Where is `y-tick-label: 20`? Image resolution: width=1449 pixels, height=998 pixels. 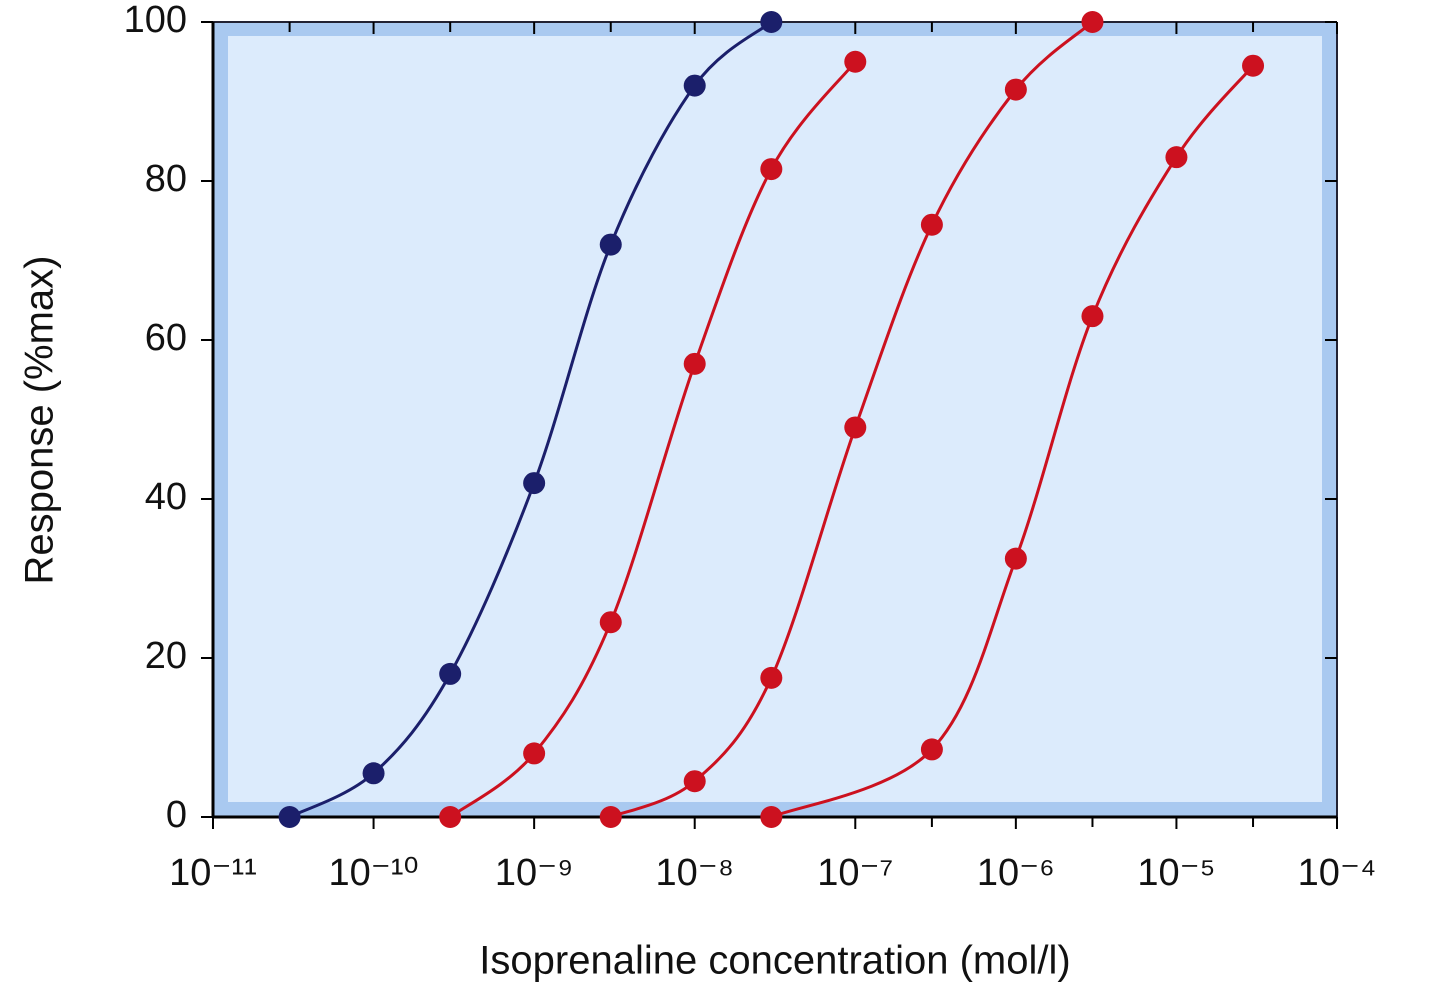
y-tick-label: 20 is located at coordinates (166, 656).